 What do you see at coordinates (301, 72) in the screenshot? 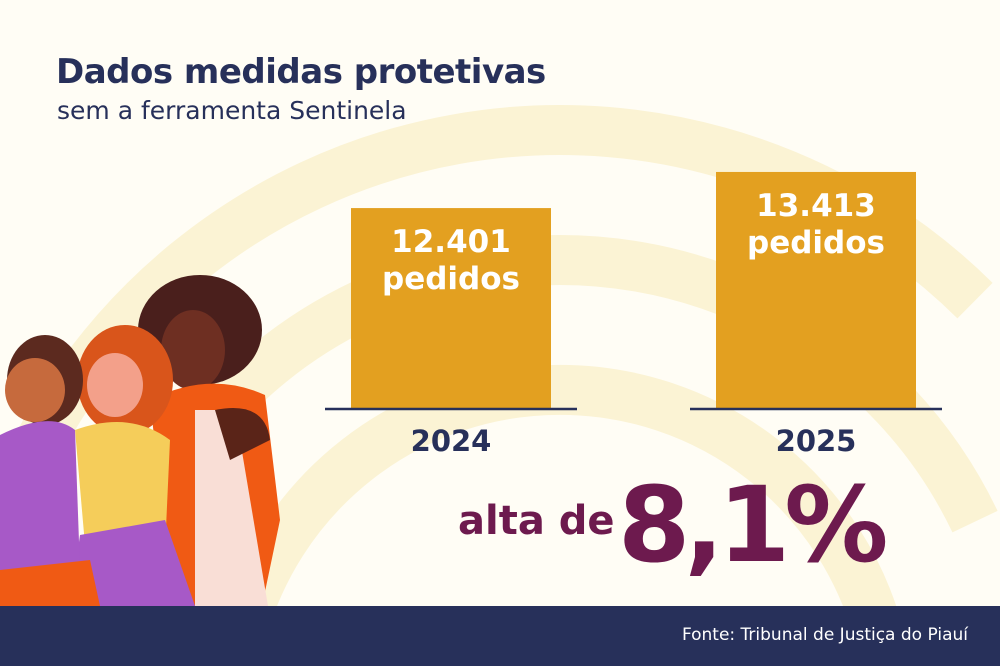
I see `page-title: Dados medidas protetivas` at bounding box center [301, 72].